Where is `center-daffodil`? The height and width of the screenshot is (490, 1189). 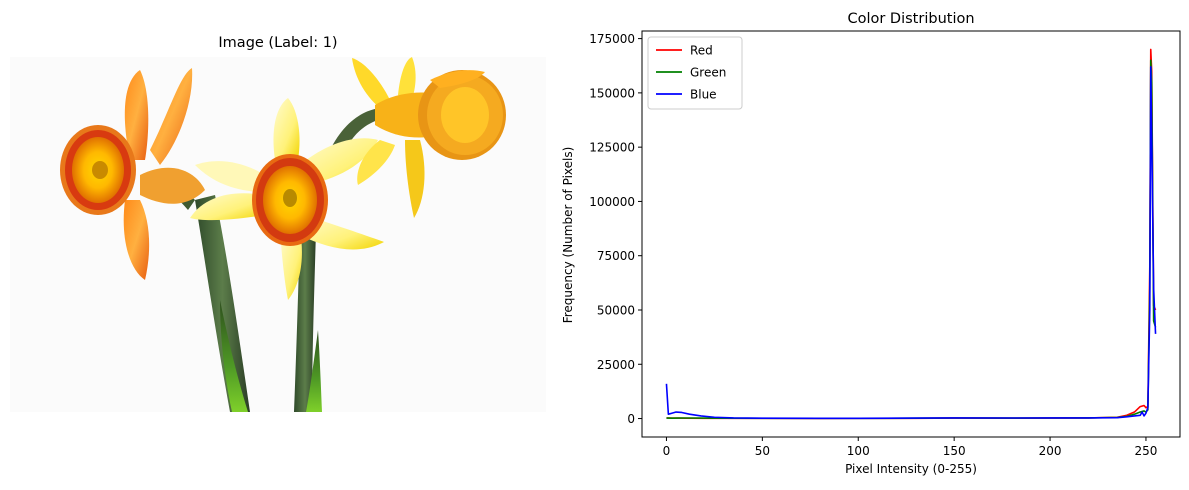
center-daffodil is located at coordinates (287, 199).